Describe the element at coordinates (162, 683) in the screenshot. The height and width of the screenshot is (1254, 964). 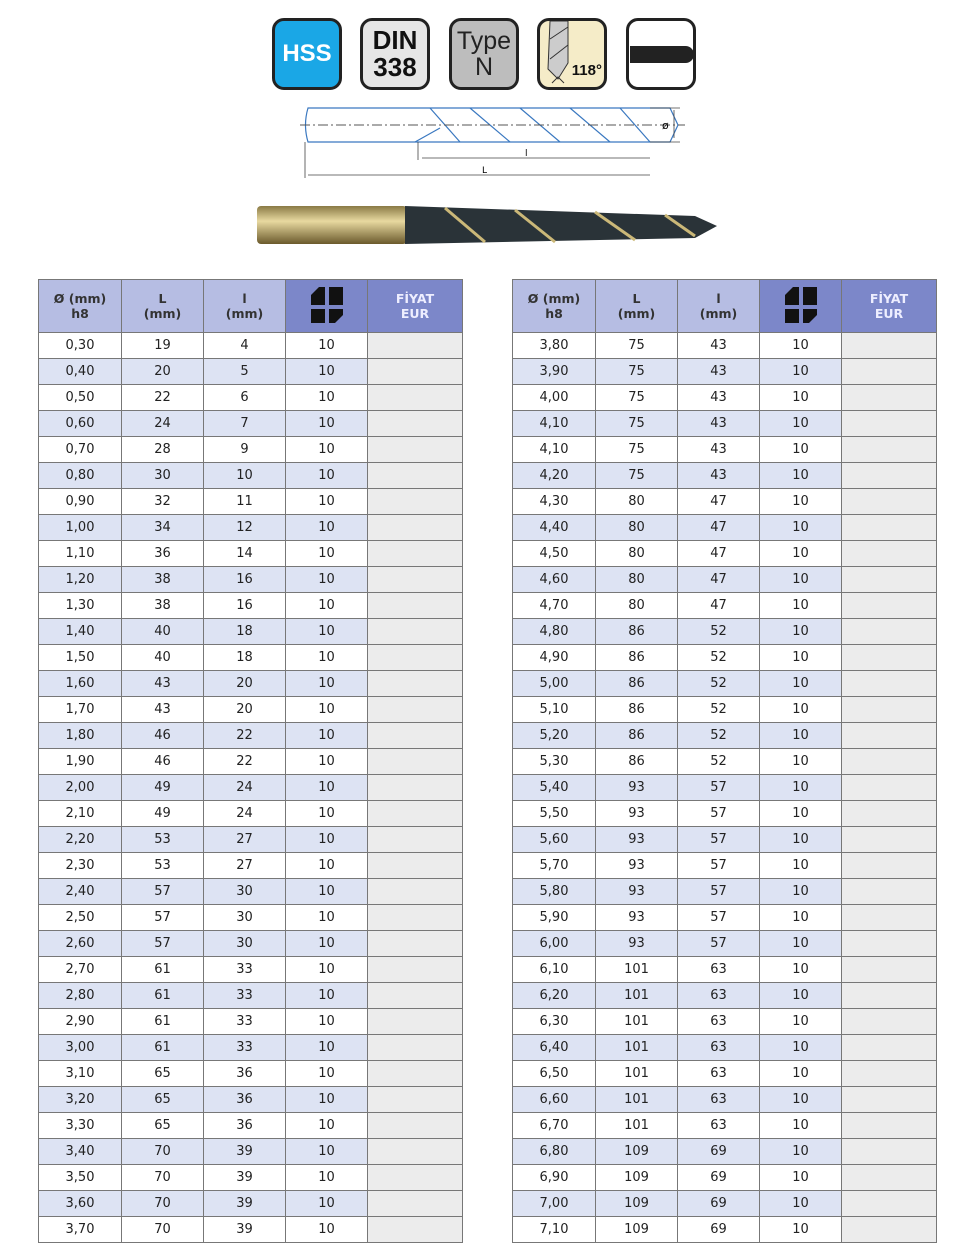
I see `length-cell: 43` at that location.